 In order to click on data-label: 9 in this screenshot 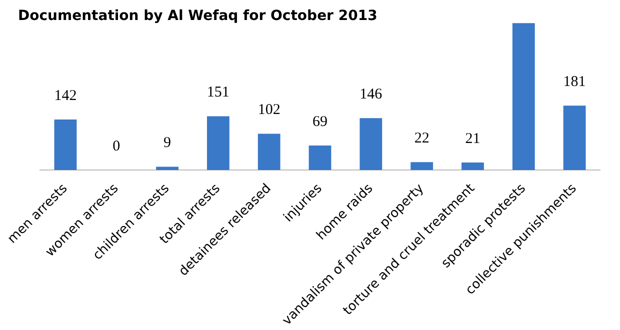, I will do `click(168, 143)`.